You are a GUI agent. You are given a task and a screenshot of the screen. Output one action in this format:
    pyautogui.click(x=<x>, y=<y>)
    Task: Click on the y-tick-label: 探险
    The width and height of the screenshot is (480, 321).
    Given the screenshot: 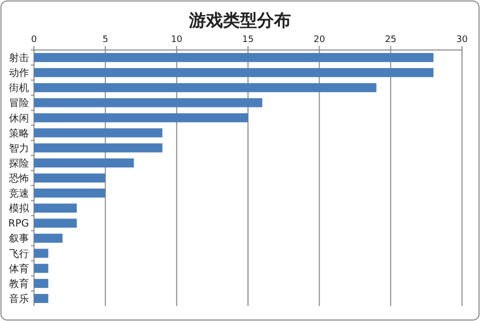 What is the action you would take?
    pyautogui.click(x=19, y=163)
    